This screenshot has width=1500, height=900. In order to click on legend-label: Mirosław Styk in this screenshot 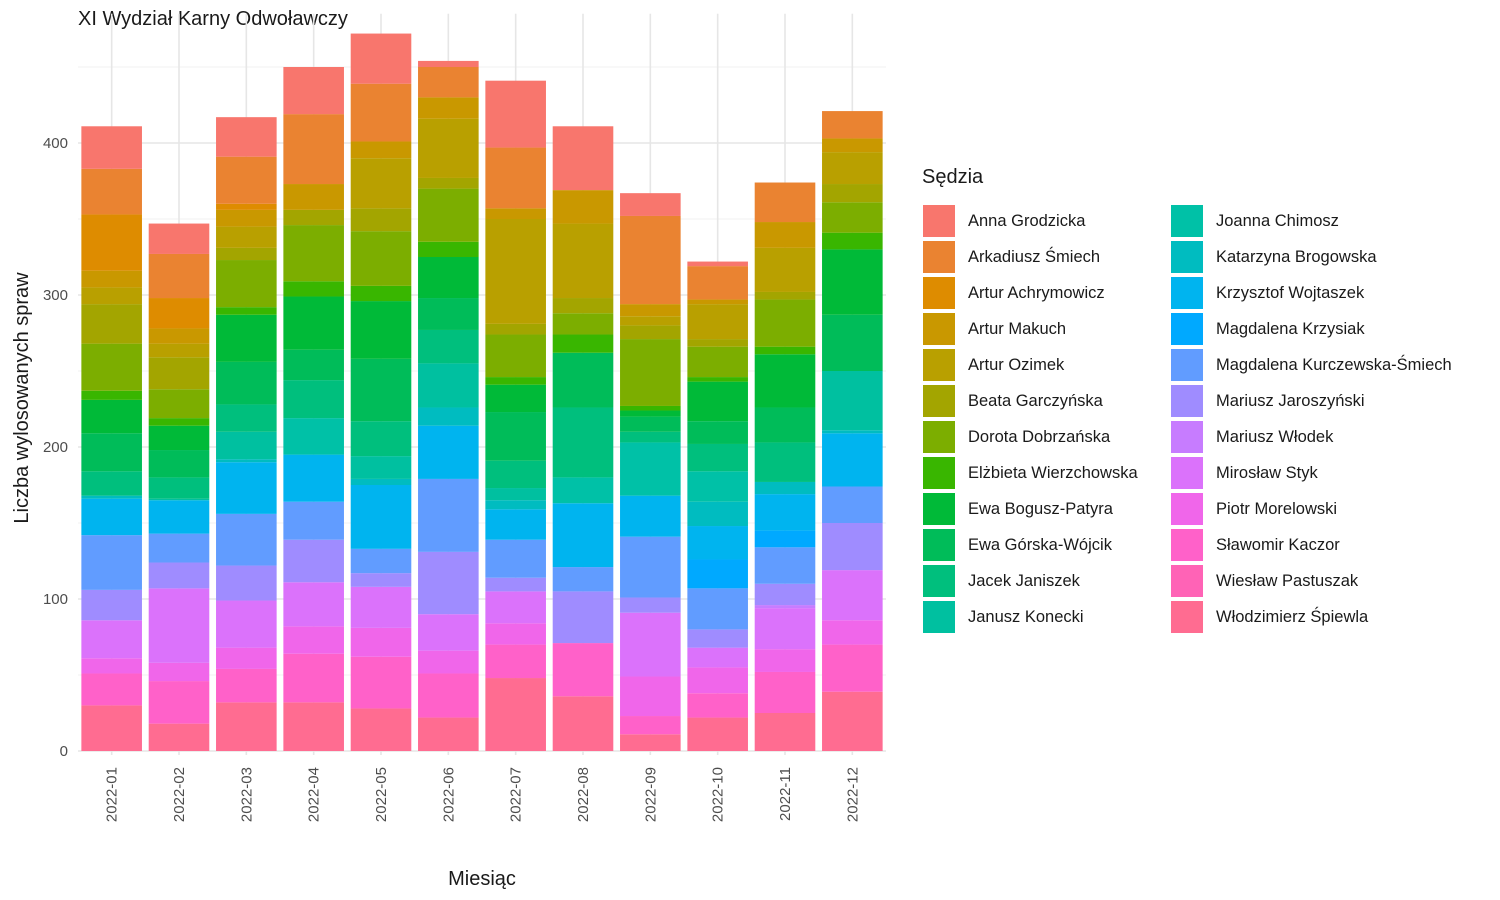, I will do `click(1267, 472)`.